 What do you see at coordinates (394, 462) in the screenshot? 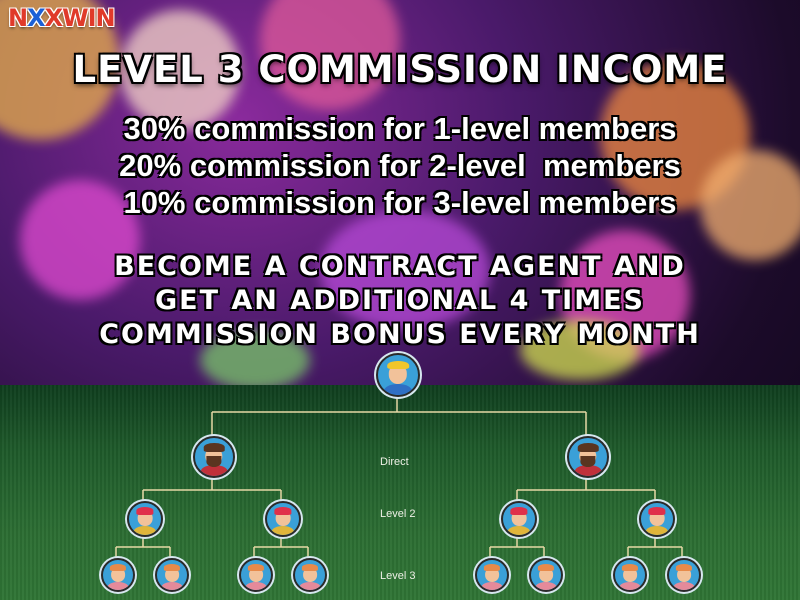
I see `label-direct: Direct` at bounding box center [394, 462].